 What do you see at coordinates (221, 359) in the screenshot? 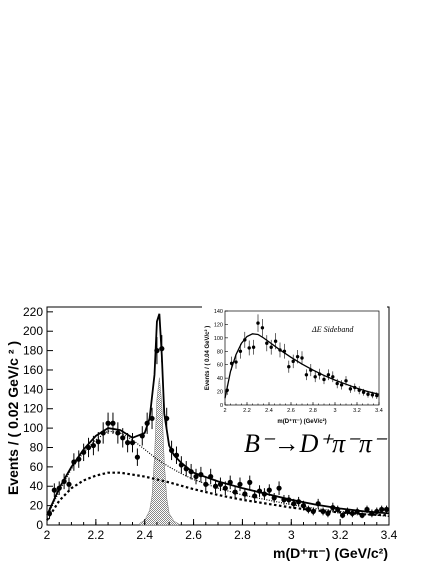
I see `inset-y-ticks: 0 20 40 60 80 100 120 140` at bounding box center [221, 359].